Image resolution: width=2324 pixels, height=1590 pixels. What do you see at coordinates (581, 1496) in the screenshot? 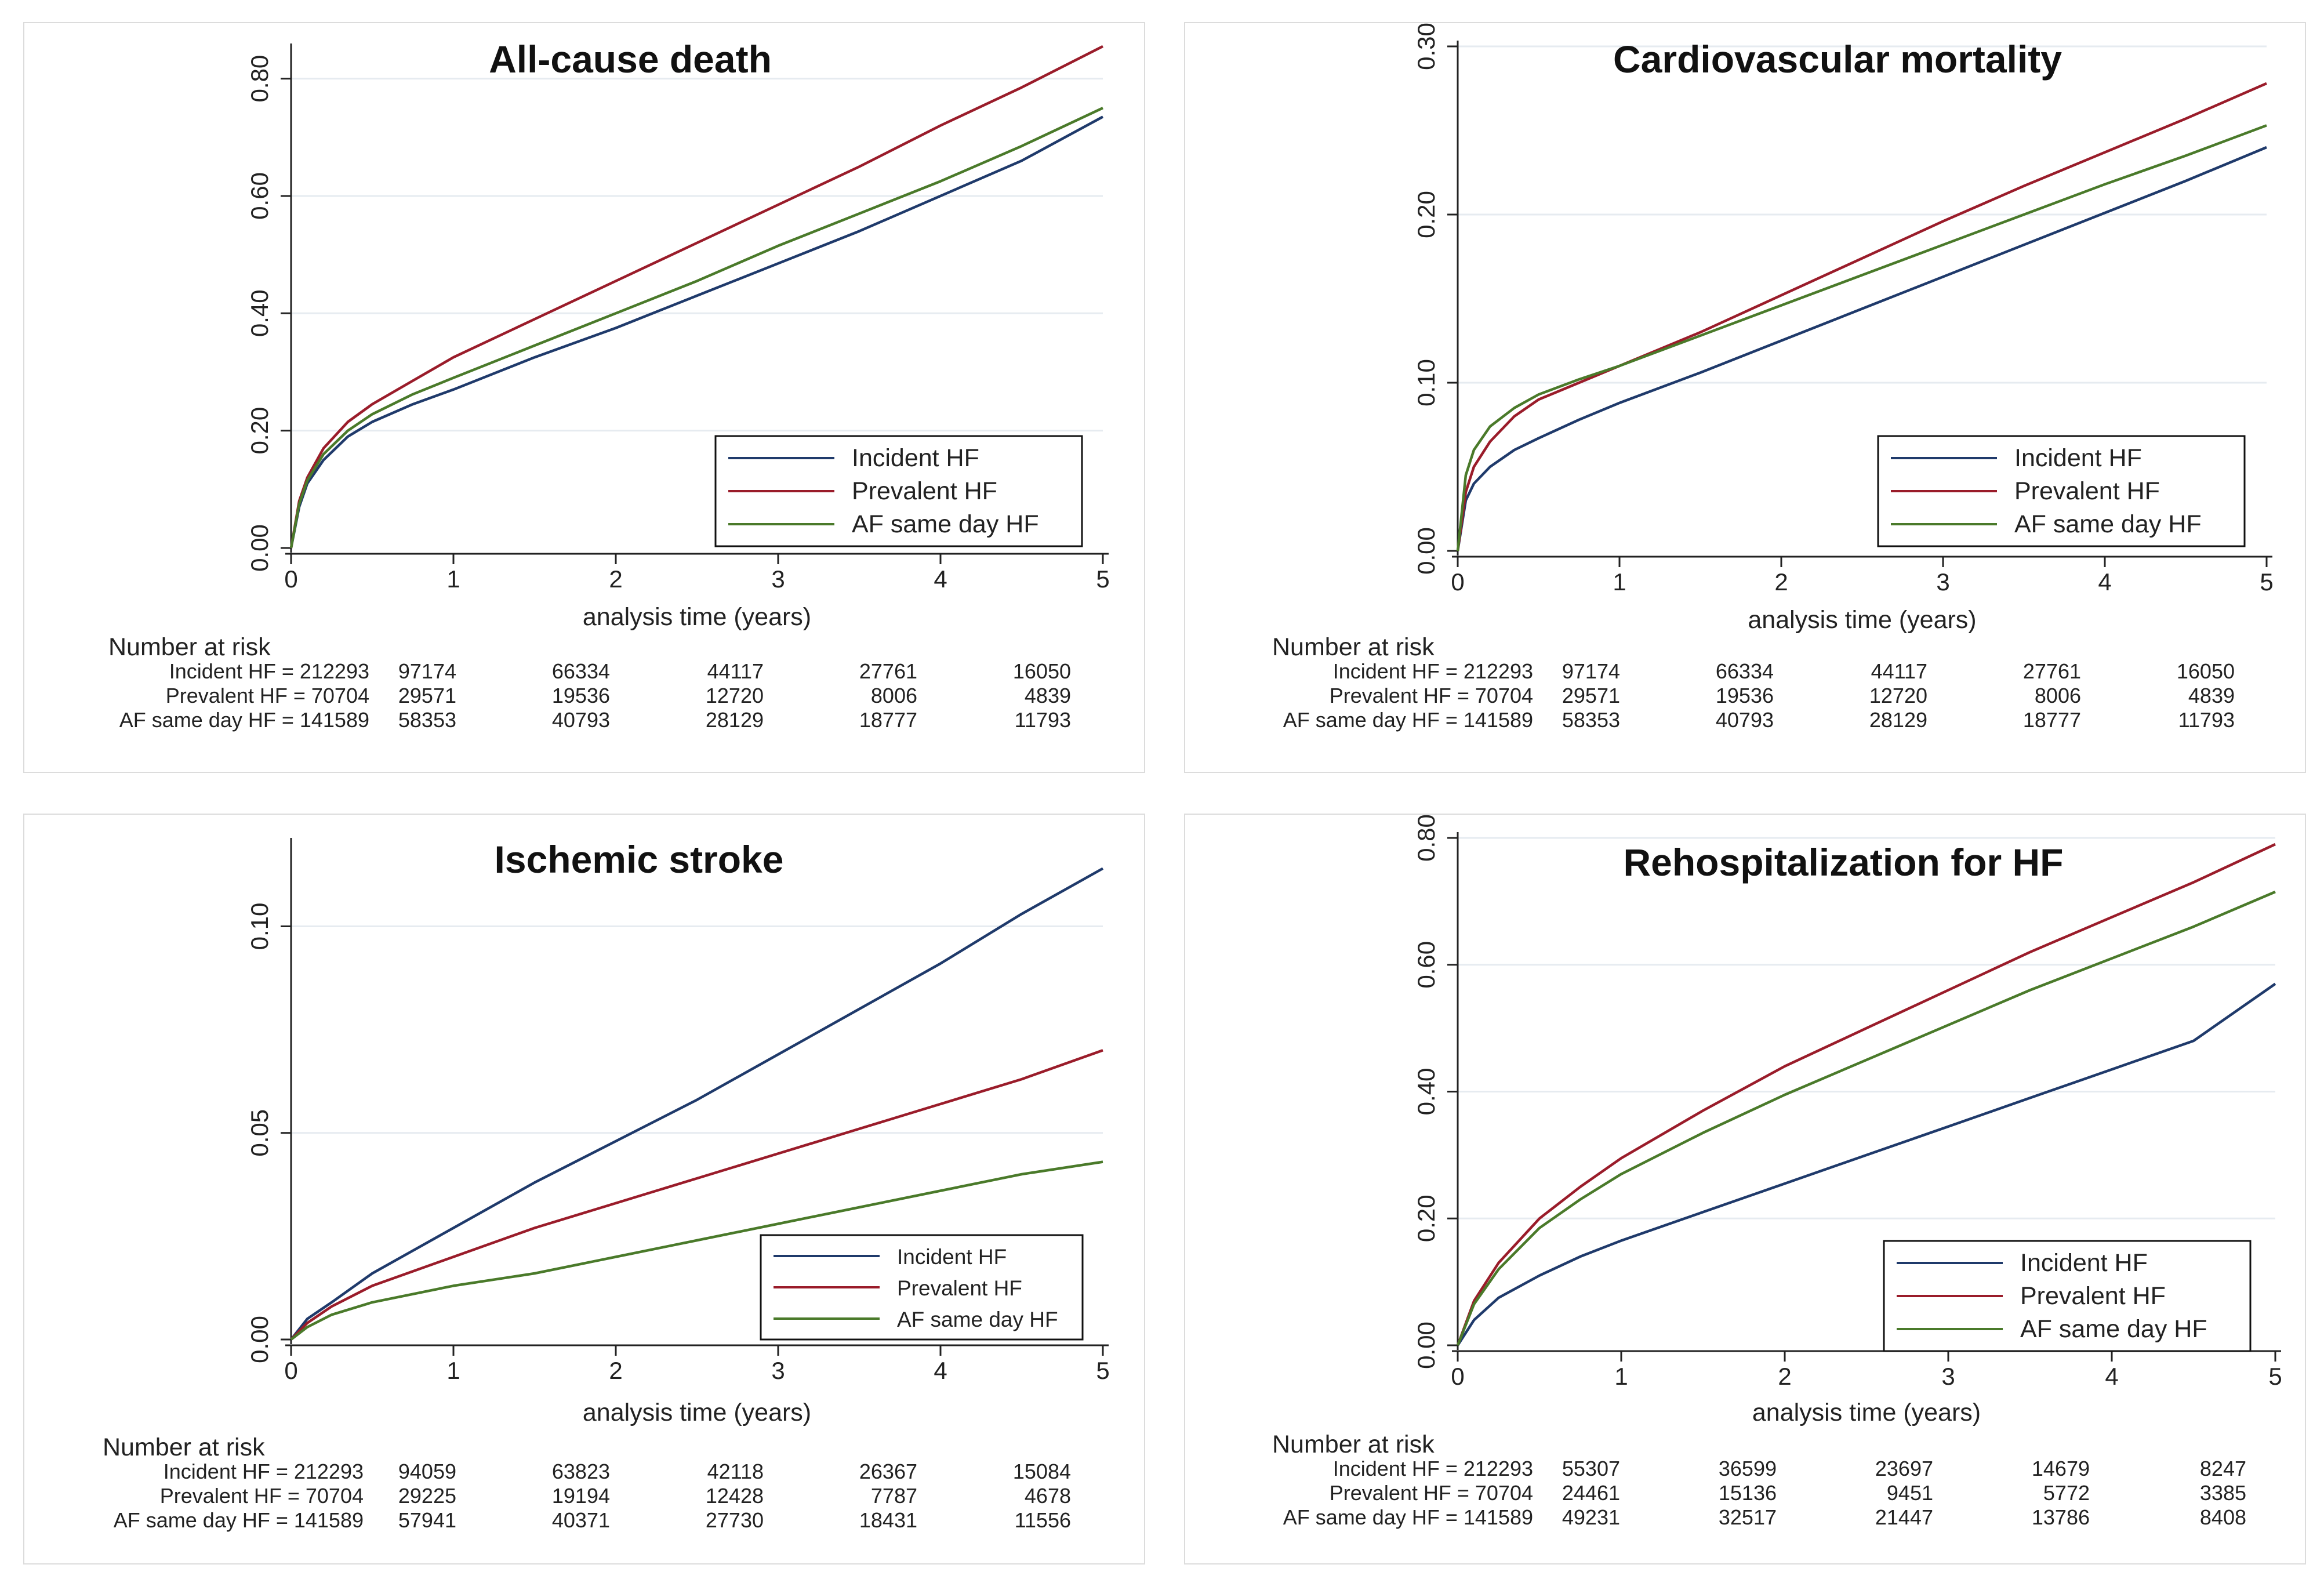
I see `risk-value: 19194` at bounding box center [581, 1496].